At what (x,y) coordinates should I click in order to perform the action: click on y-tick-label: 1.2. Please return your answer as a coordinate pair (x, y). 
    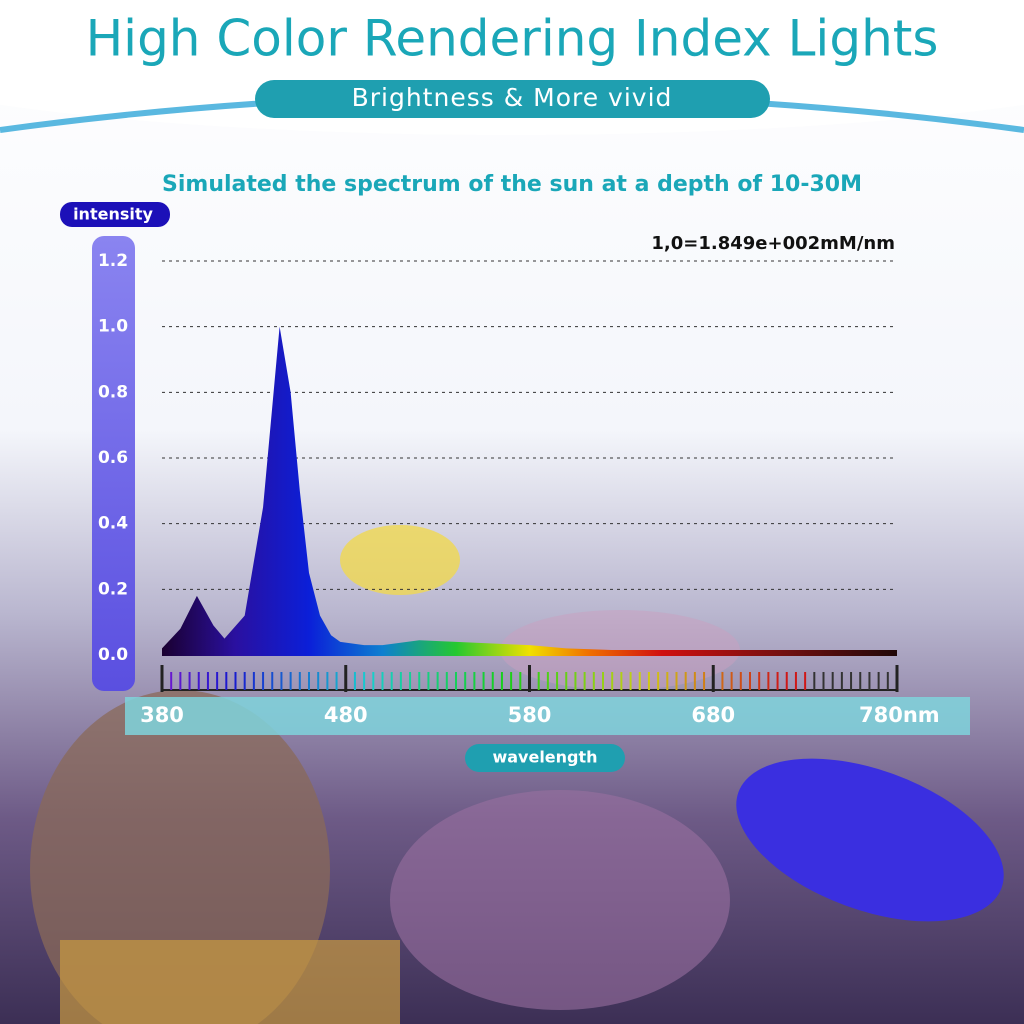
    Looking at the image, I should click on (113, 261).